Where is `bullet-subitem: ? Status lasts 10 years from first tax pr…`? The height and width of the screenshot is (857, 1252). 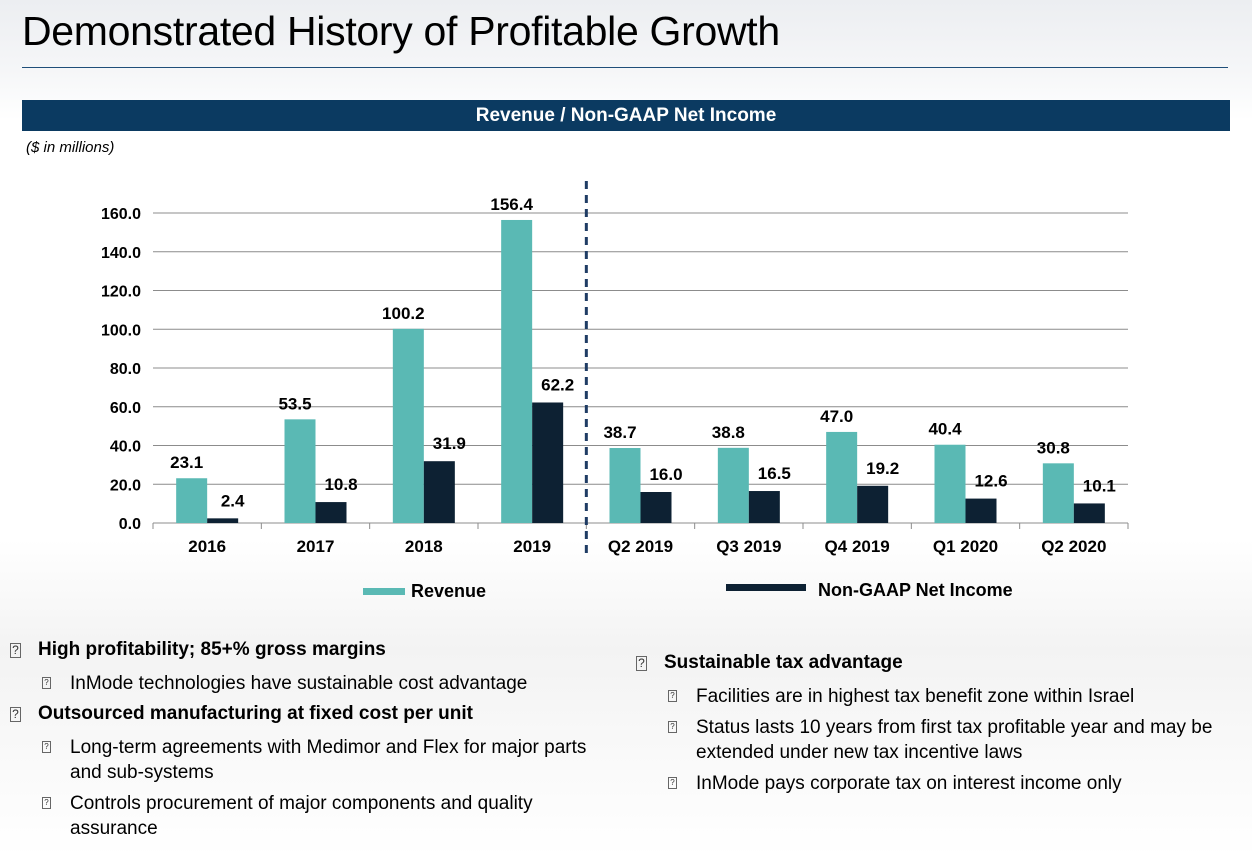 bullet-subitem: ? Status lasts 10 years from first tax pr… is located at coordinates (932, 740).